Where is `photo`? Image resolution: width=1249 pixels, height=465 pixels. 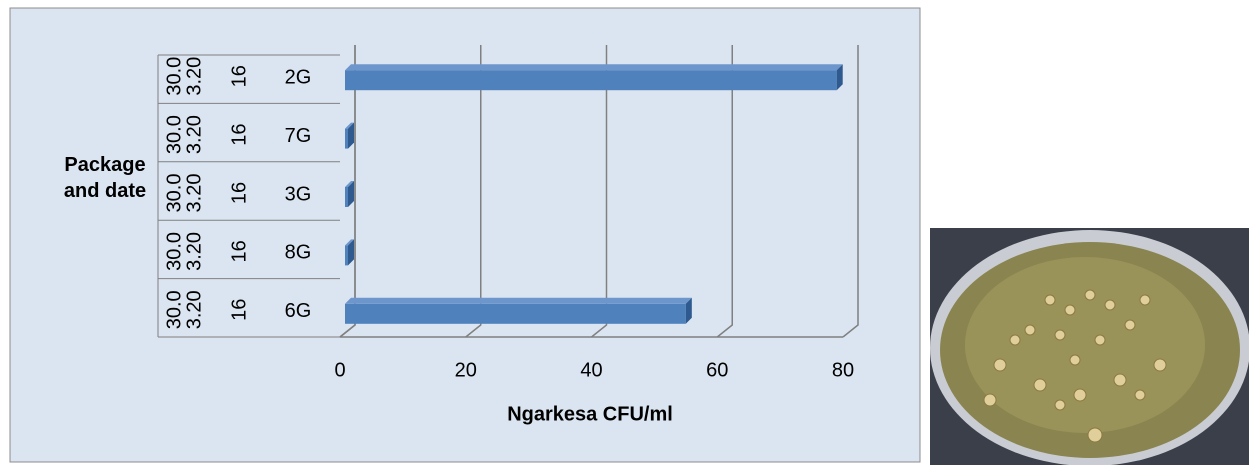 photo is located at coordinates (1089, 346).